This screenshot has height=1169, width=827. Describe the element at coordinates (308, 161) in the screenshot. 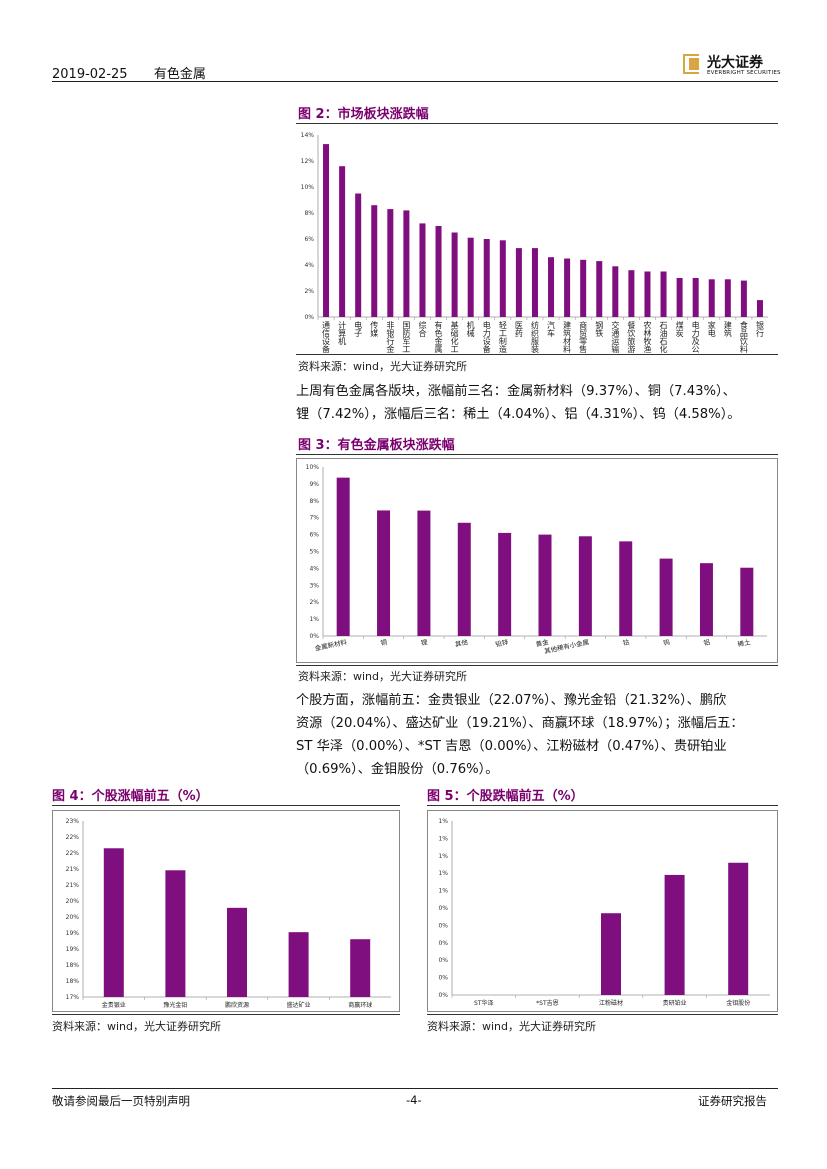

I see `y-tick-label: 12%` at that location.